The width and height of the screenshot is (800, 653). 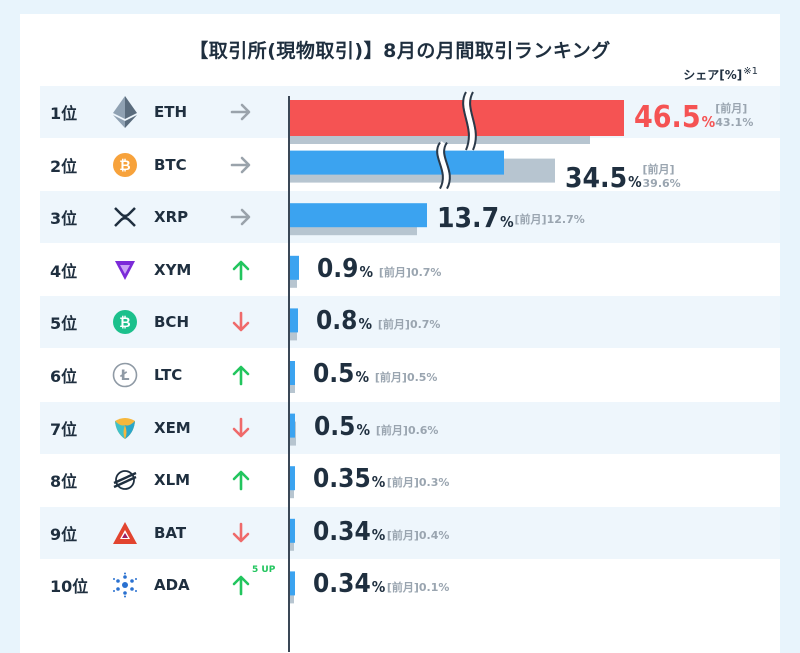 What do you see at coordinates (294, 267) in the screenshot?
I see `bar-current-xym` at bounding box center [294, 267].